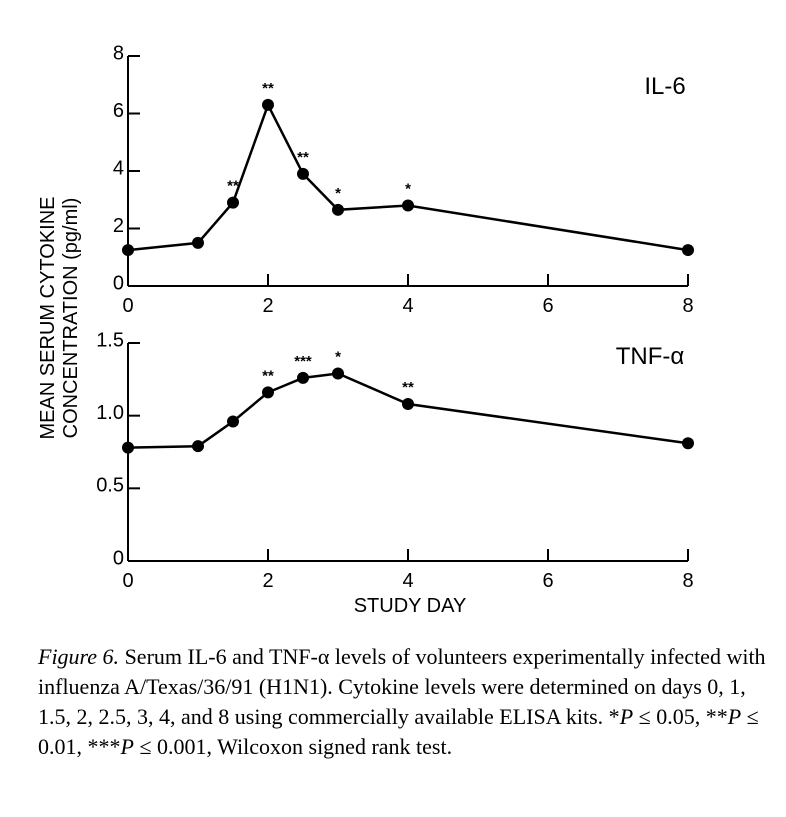  Describe the element at coordinates (48, 318) in the screenshot. I see `y-axis-label-line1: MEAN SERUM CYTOKINE` at that location.